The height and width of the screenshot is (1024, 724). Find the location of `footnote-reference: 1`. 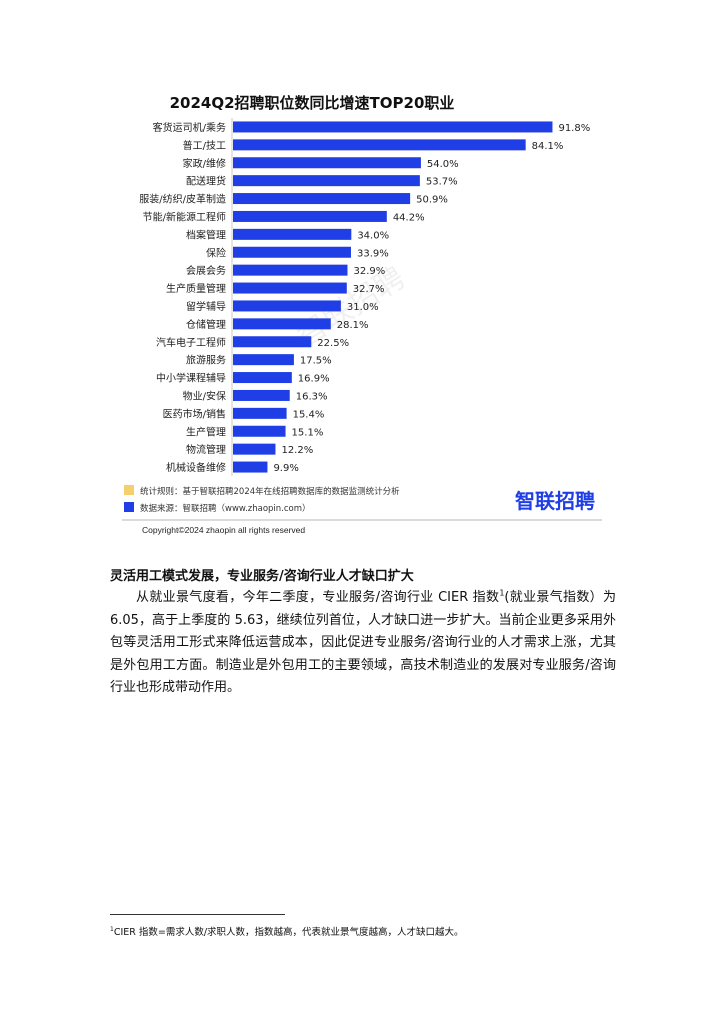

footnote-reference: 1 is located at coordinates (502, 593).